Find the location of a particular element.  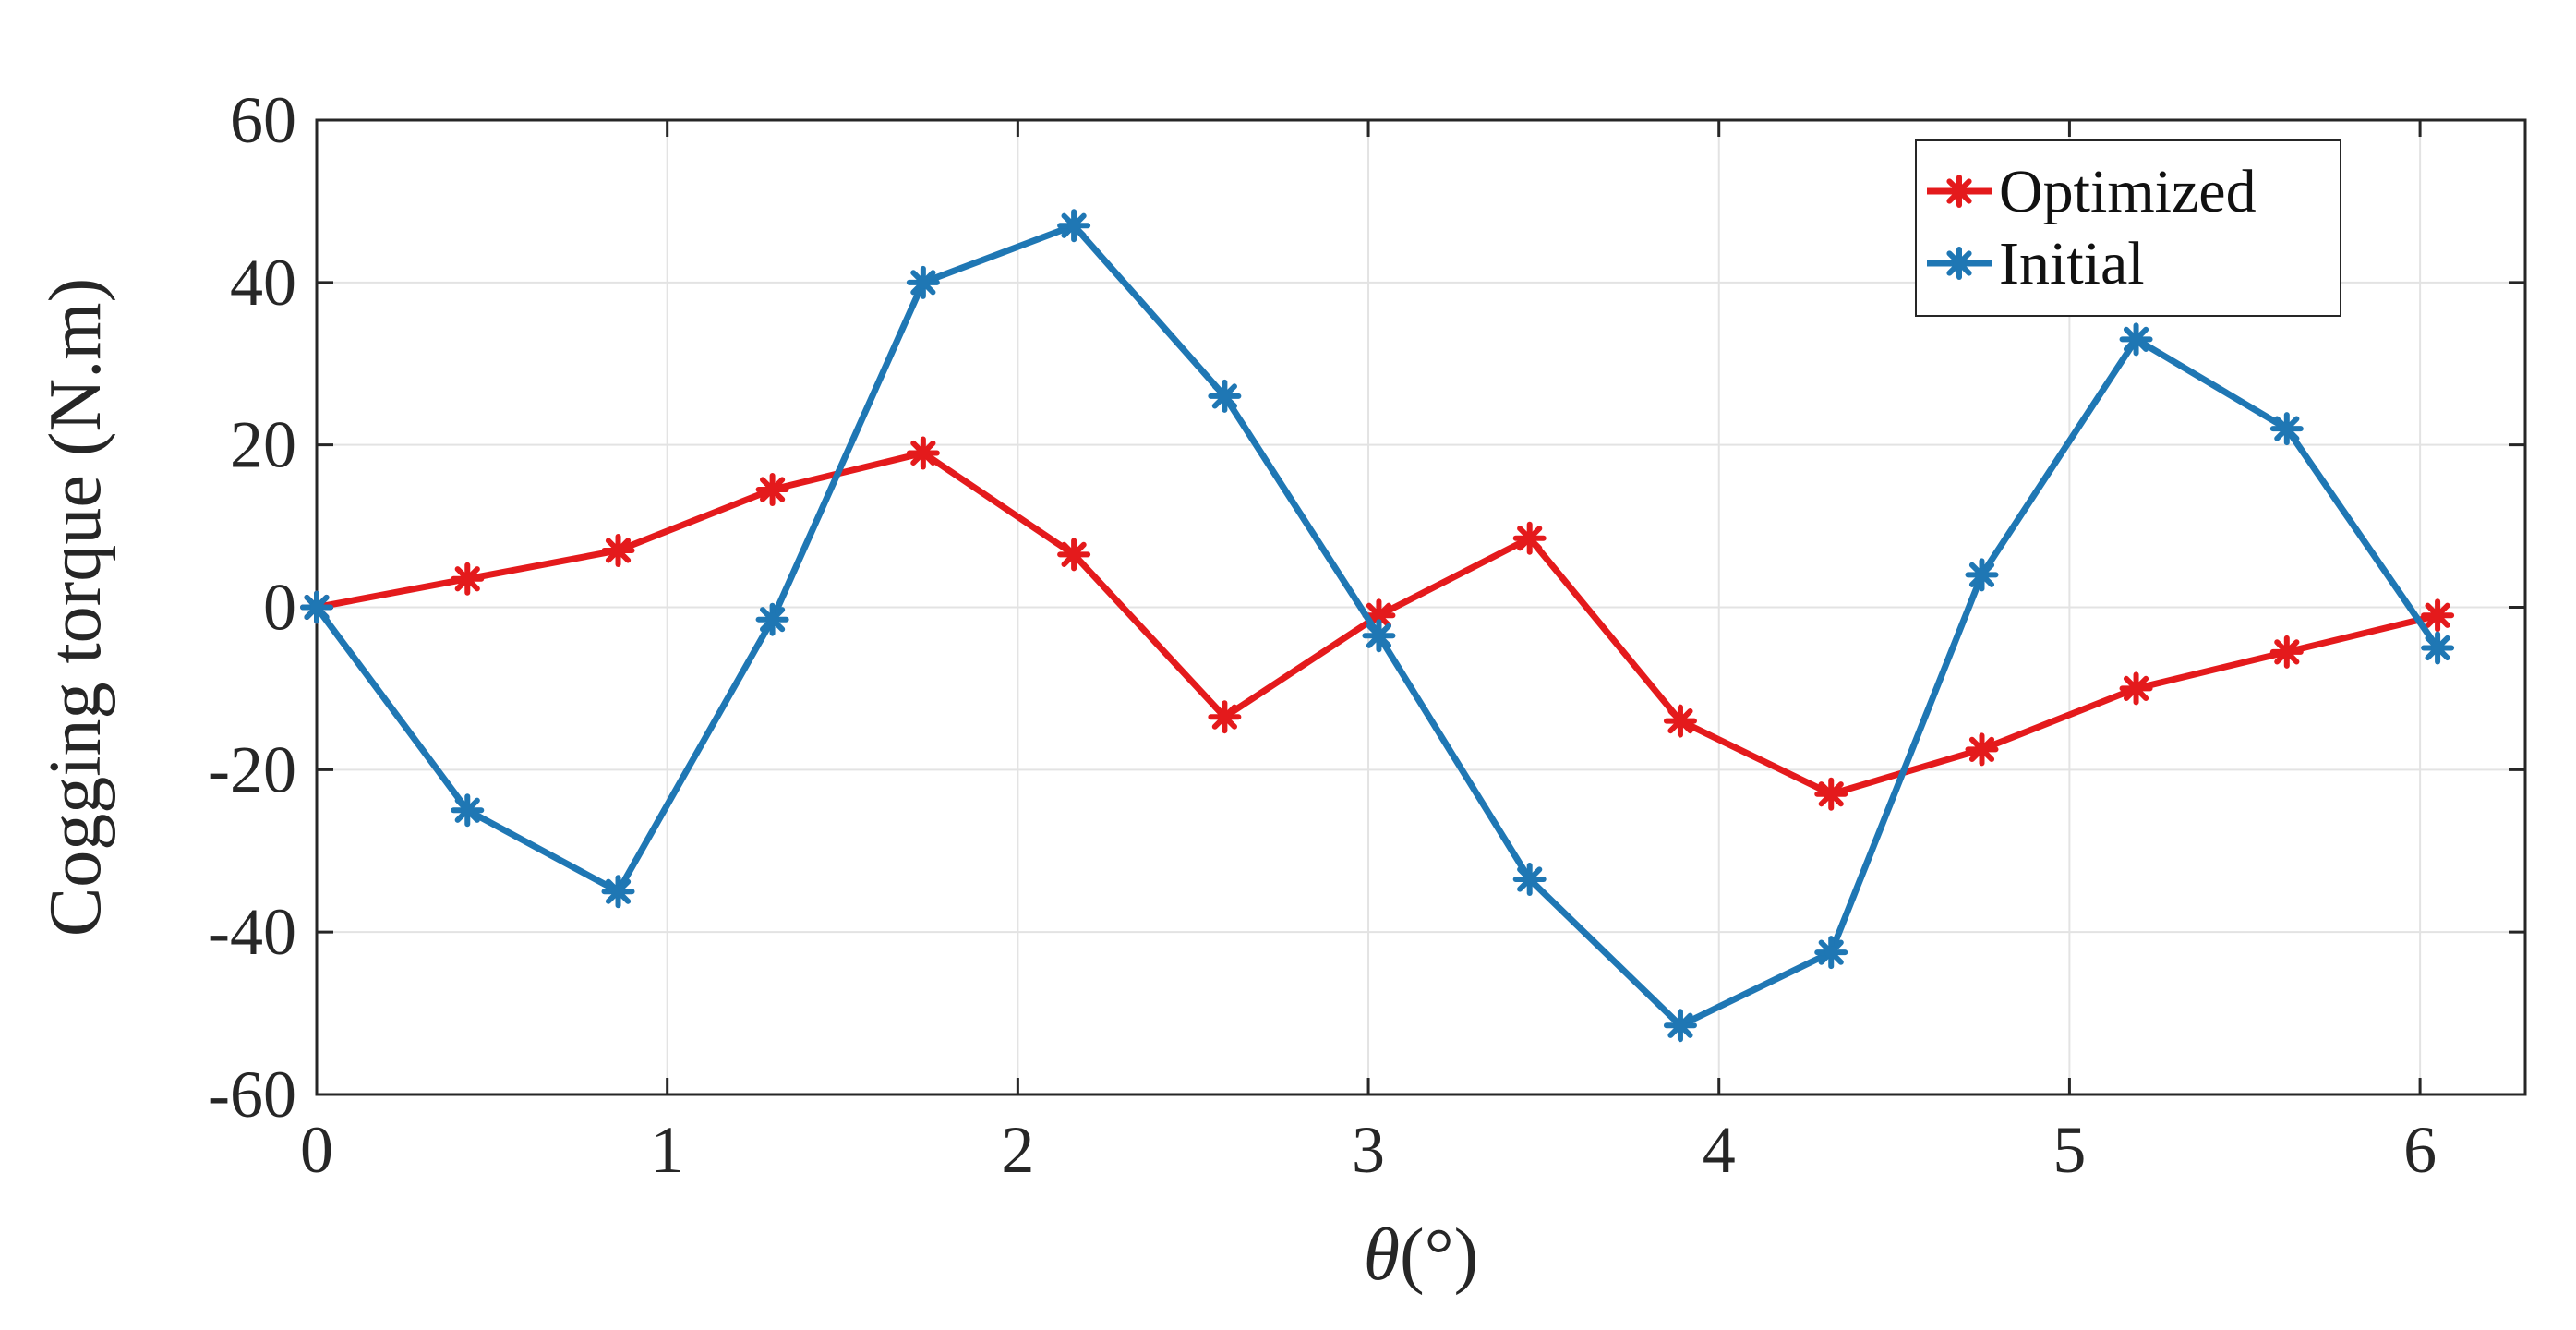

y-tick-label: -20 is located at coordinates (252, 769).